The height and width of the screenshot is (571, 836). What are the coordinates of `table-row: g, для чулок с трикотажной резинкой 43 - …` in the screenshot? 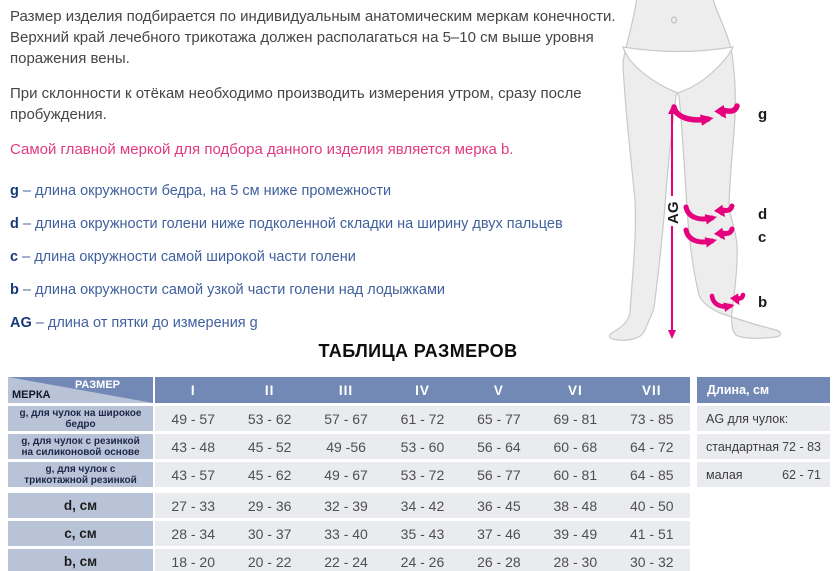 It's located at (349, 474).